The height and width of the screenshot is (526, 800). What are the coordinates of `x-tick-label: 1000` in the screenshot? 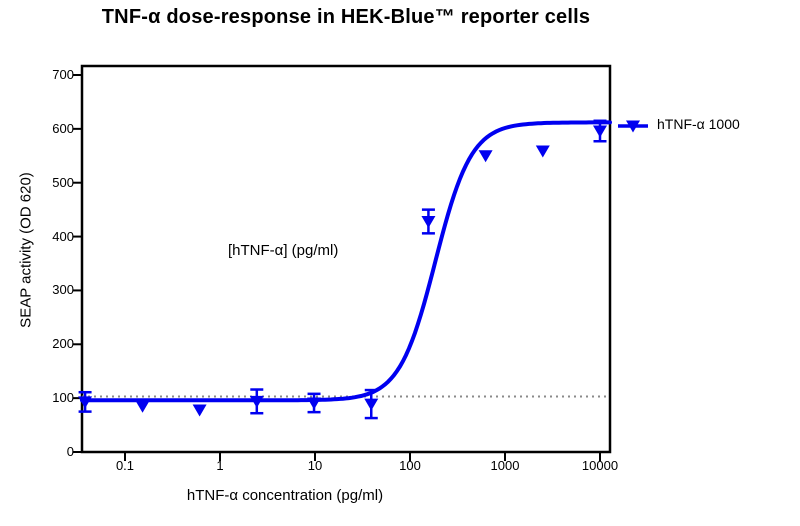 It's located at (505, 465).